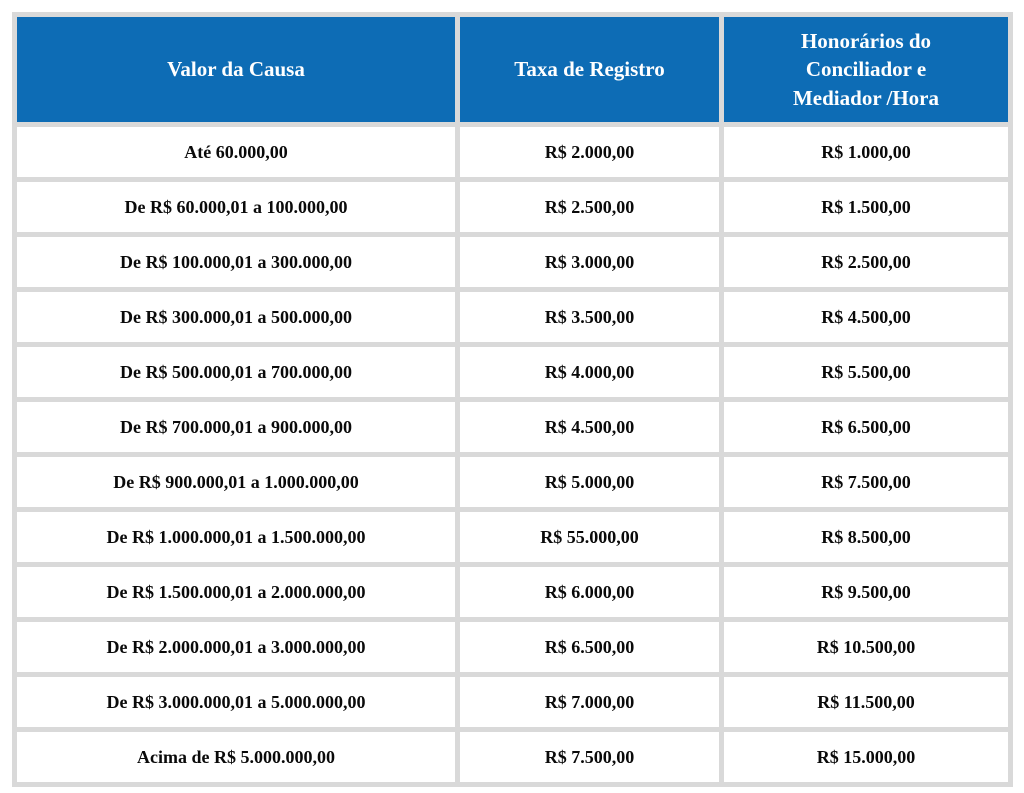 This screenshot has width=1024, height=793. Describe the element at coordinates (236, 207) in the screenshot. I see `cell-valor: De R$ 60.000,01 a 100.000,00` at that location.